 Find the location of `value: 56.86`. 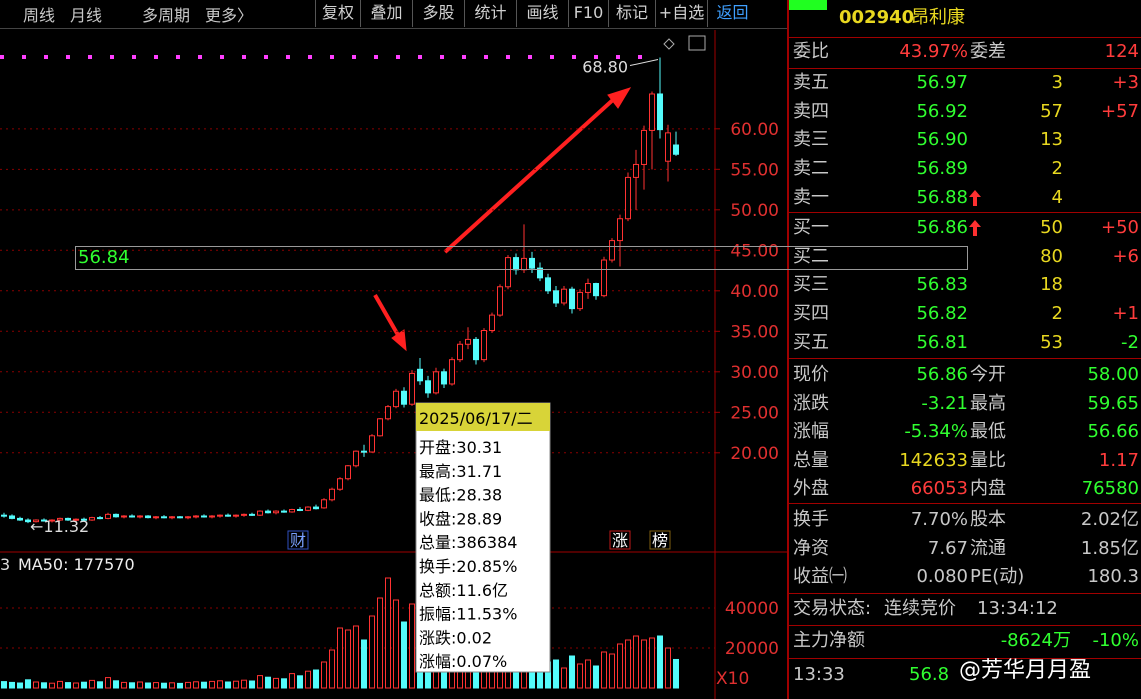

value: 56.86 is located at coordinates (942, 374).